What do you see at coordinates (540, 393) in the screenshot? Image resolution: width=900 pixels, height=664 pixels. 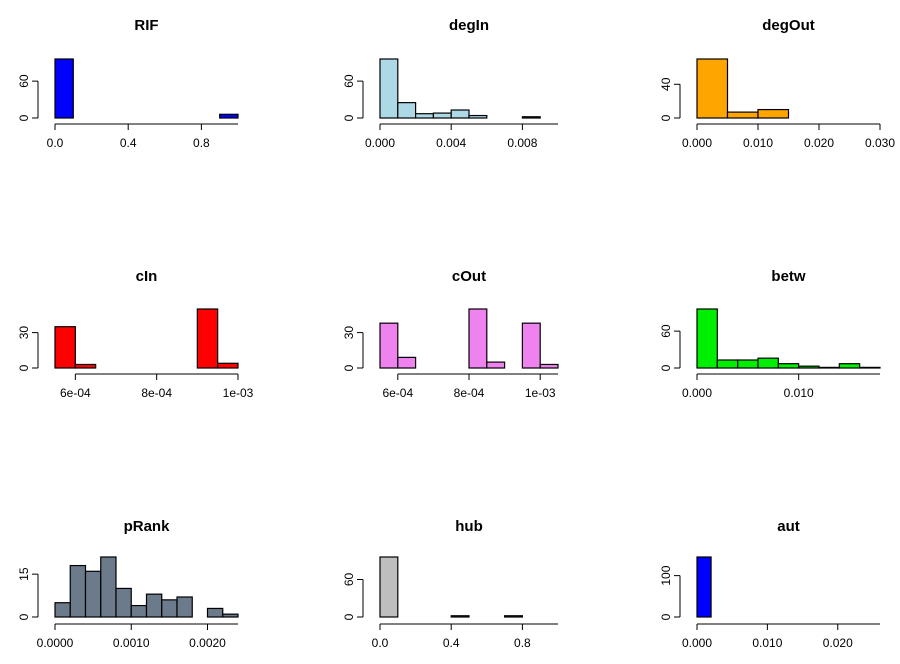 I see `x-tick-label: 1e-03` at bounding box center [540, 393].